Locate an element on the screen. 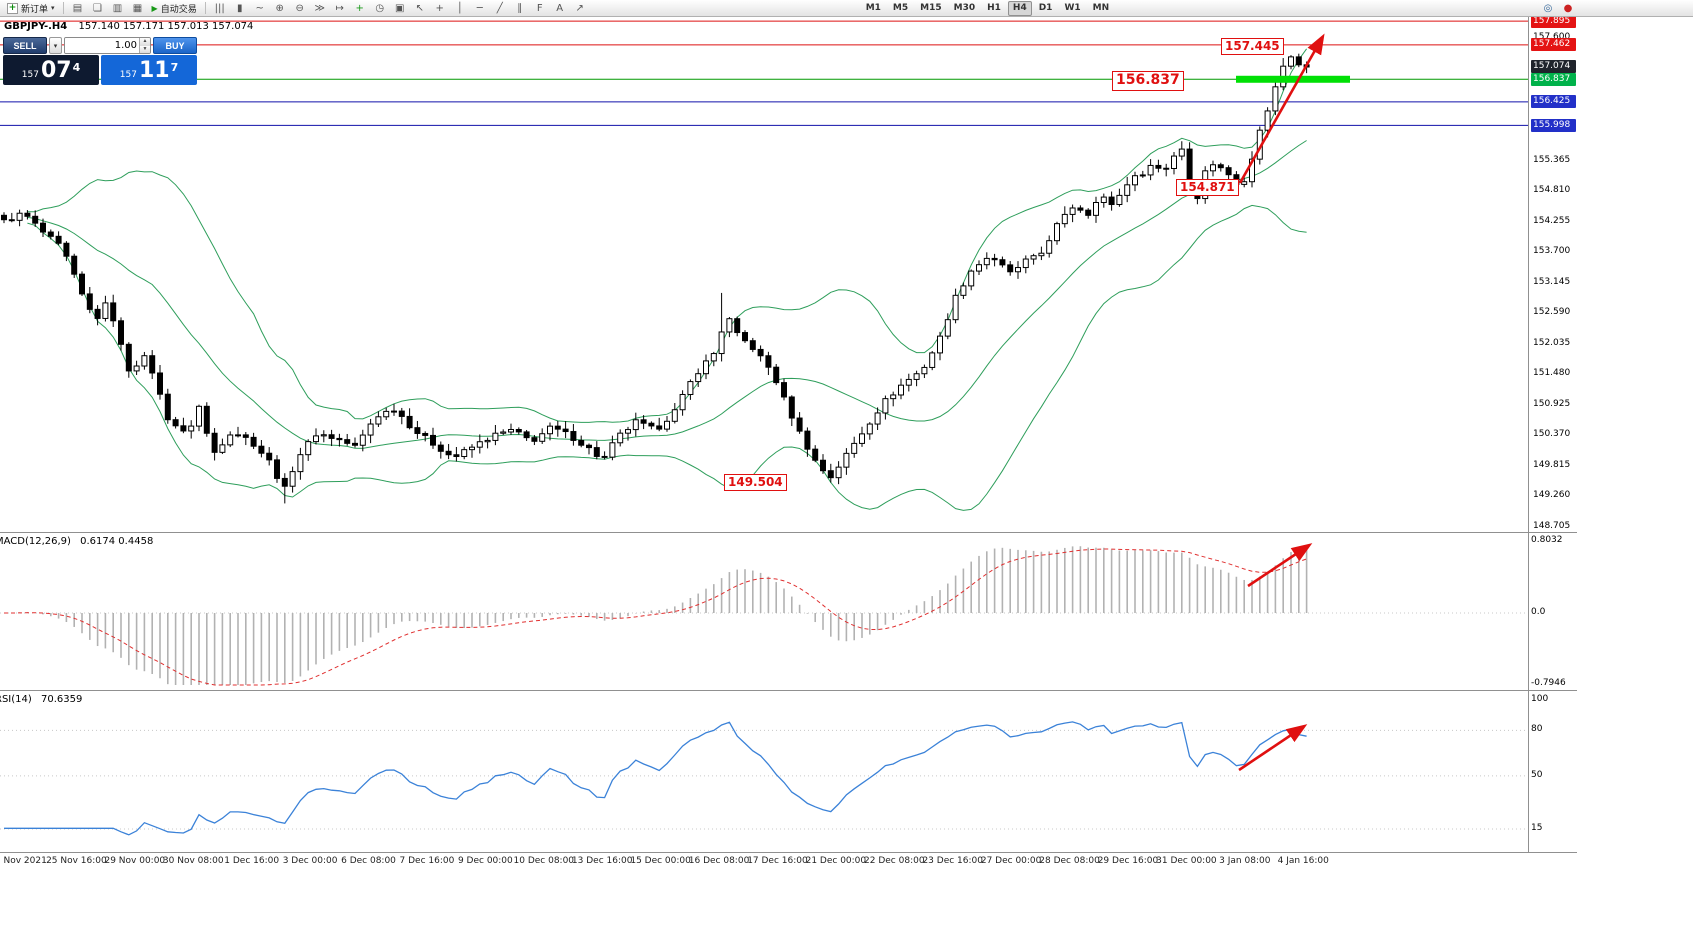 The height and width of the screenshot is (939, 1693). toolbar-left-icon-group: ▤ ❏ ▥ ▦ is located at coordinates (108, 8).